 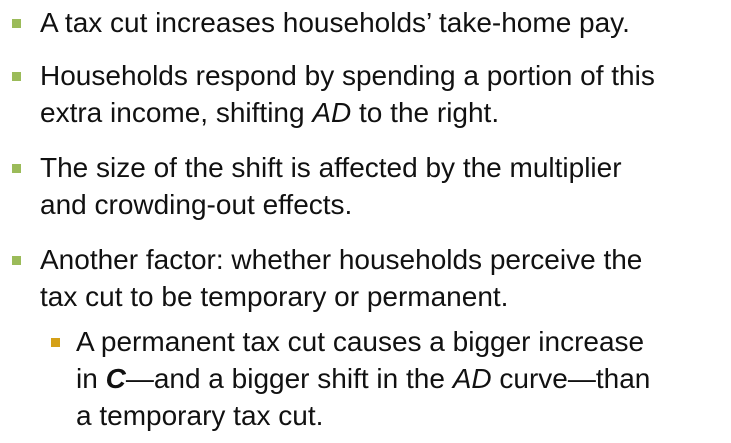 I want to click on text-run-bold-italic: C, so click(x=115, y=378).